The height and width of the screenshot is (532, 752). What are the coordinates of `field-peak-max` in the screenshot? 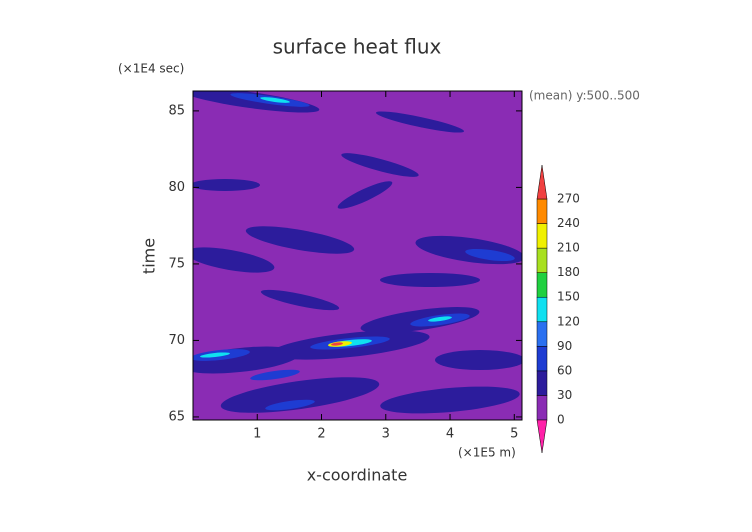 It's located at (337, 344).